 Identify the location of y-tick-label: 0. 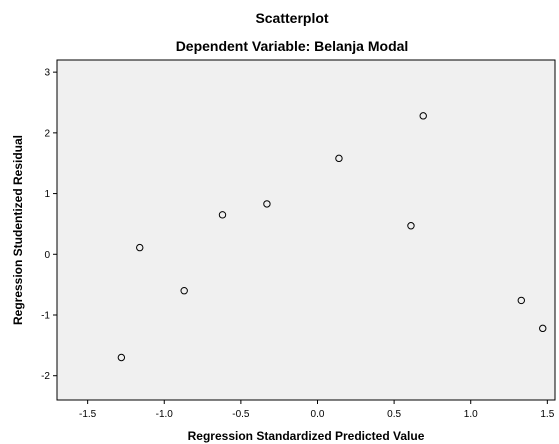
(47, 255).